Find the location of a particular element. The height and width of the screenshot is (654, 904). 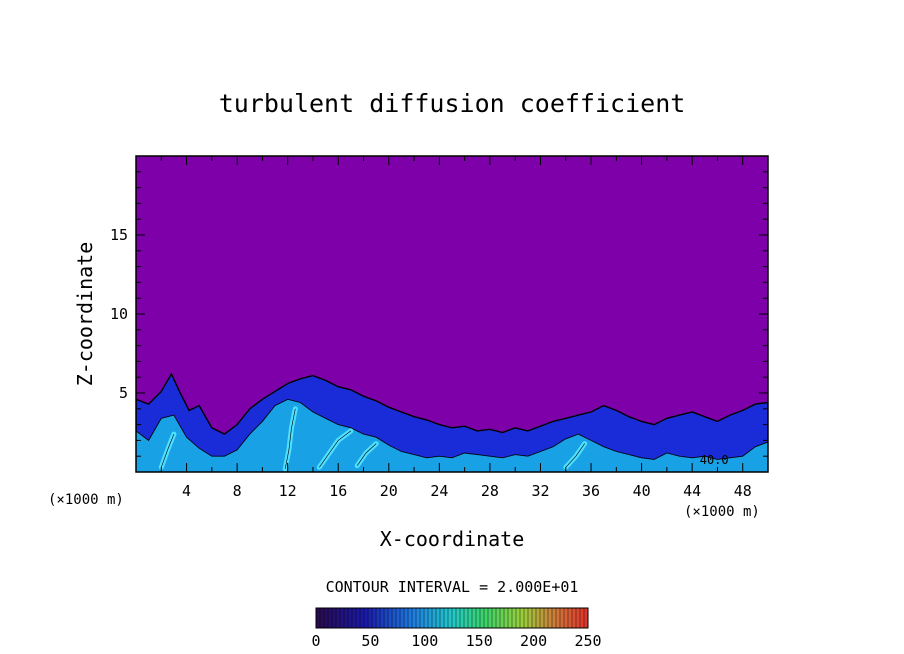

colorbar-tick-label: 250 is located at coordinates (587, 641).